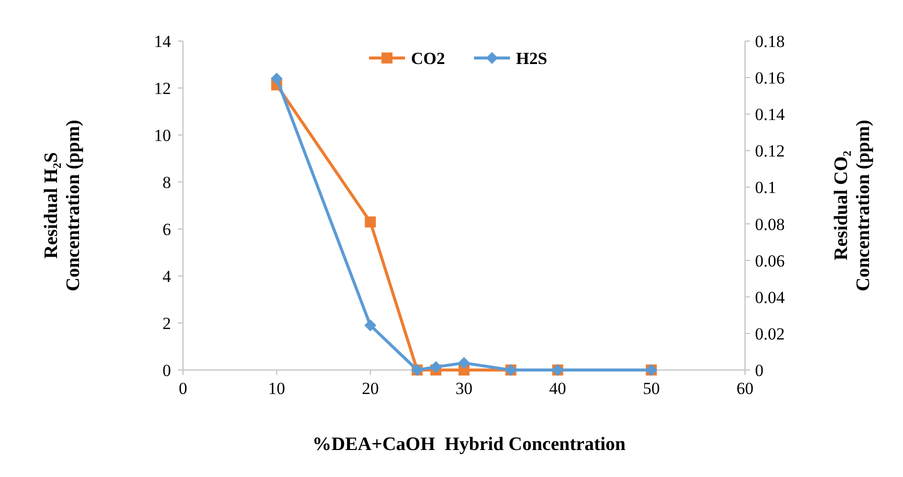 This screenshot has width=903, height=477. What do you see at coordinates (277, 388) in the screenshot?
I see `x-tick-label: 10` at bounding box center [277, 388].